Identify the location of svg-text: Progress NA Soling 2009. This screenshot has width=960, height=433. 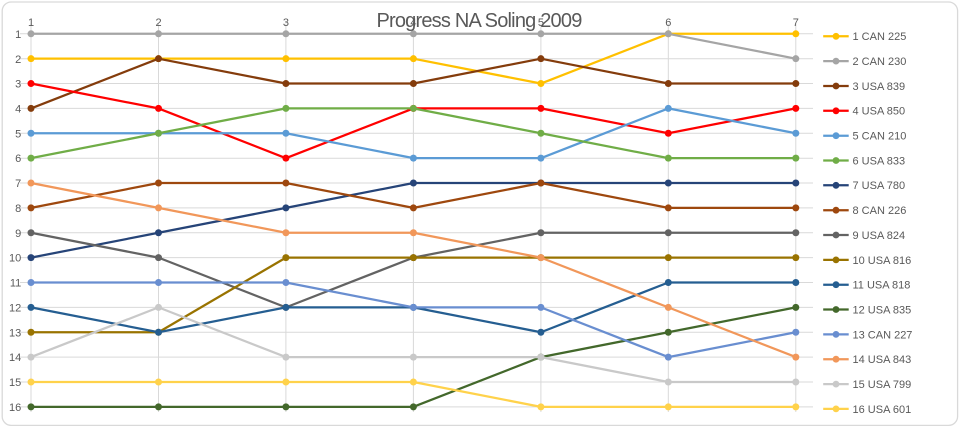
(479, 21).